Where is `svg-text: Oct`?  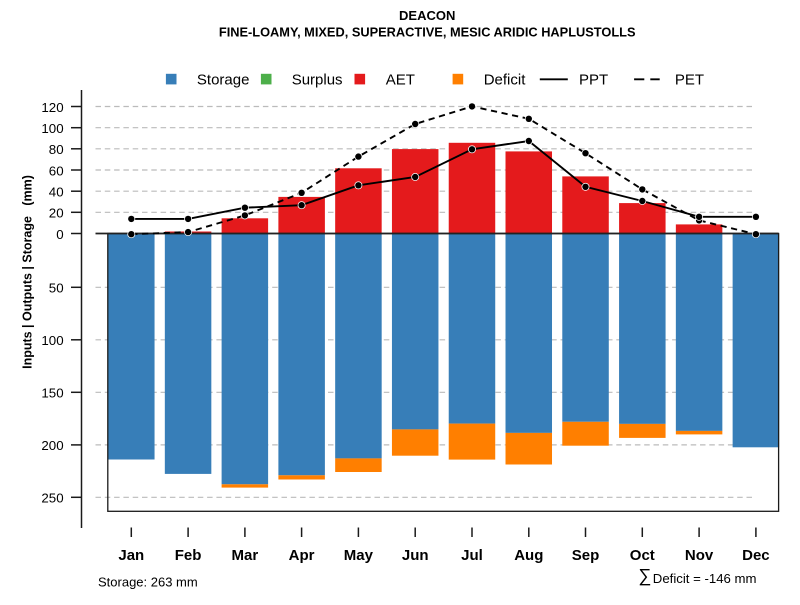
svg-text: Oct is located at coordinates (642, 555).